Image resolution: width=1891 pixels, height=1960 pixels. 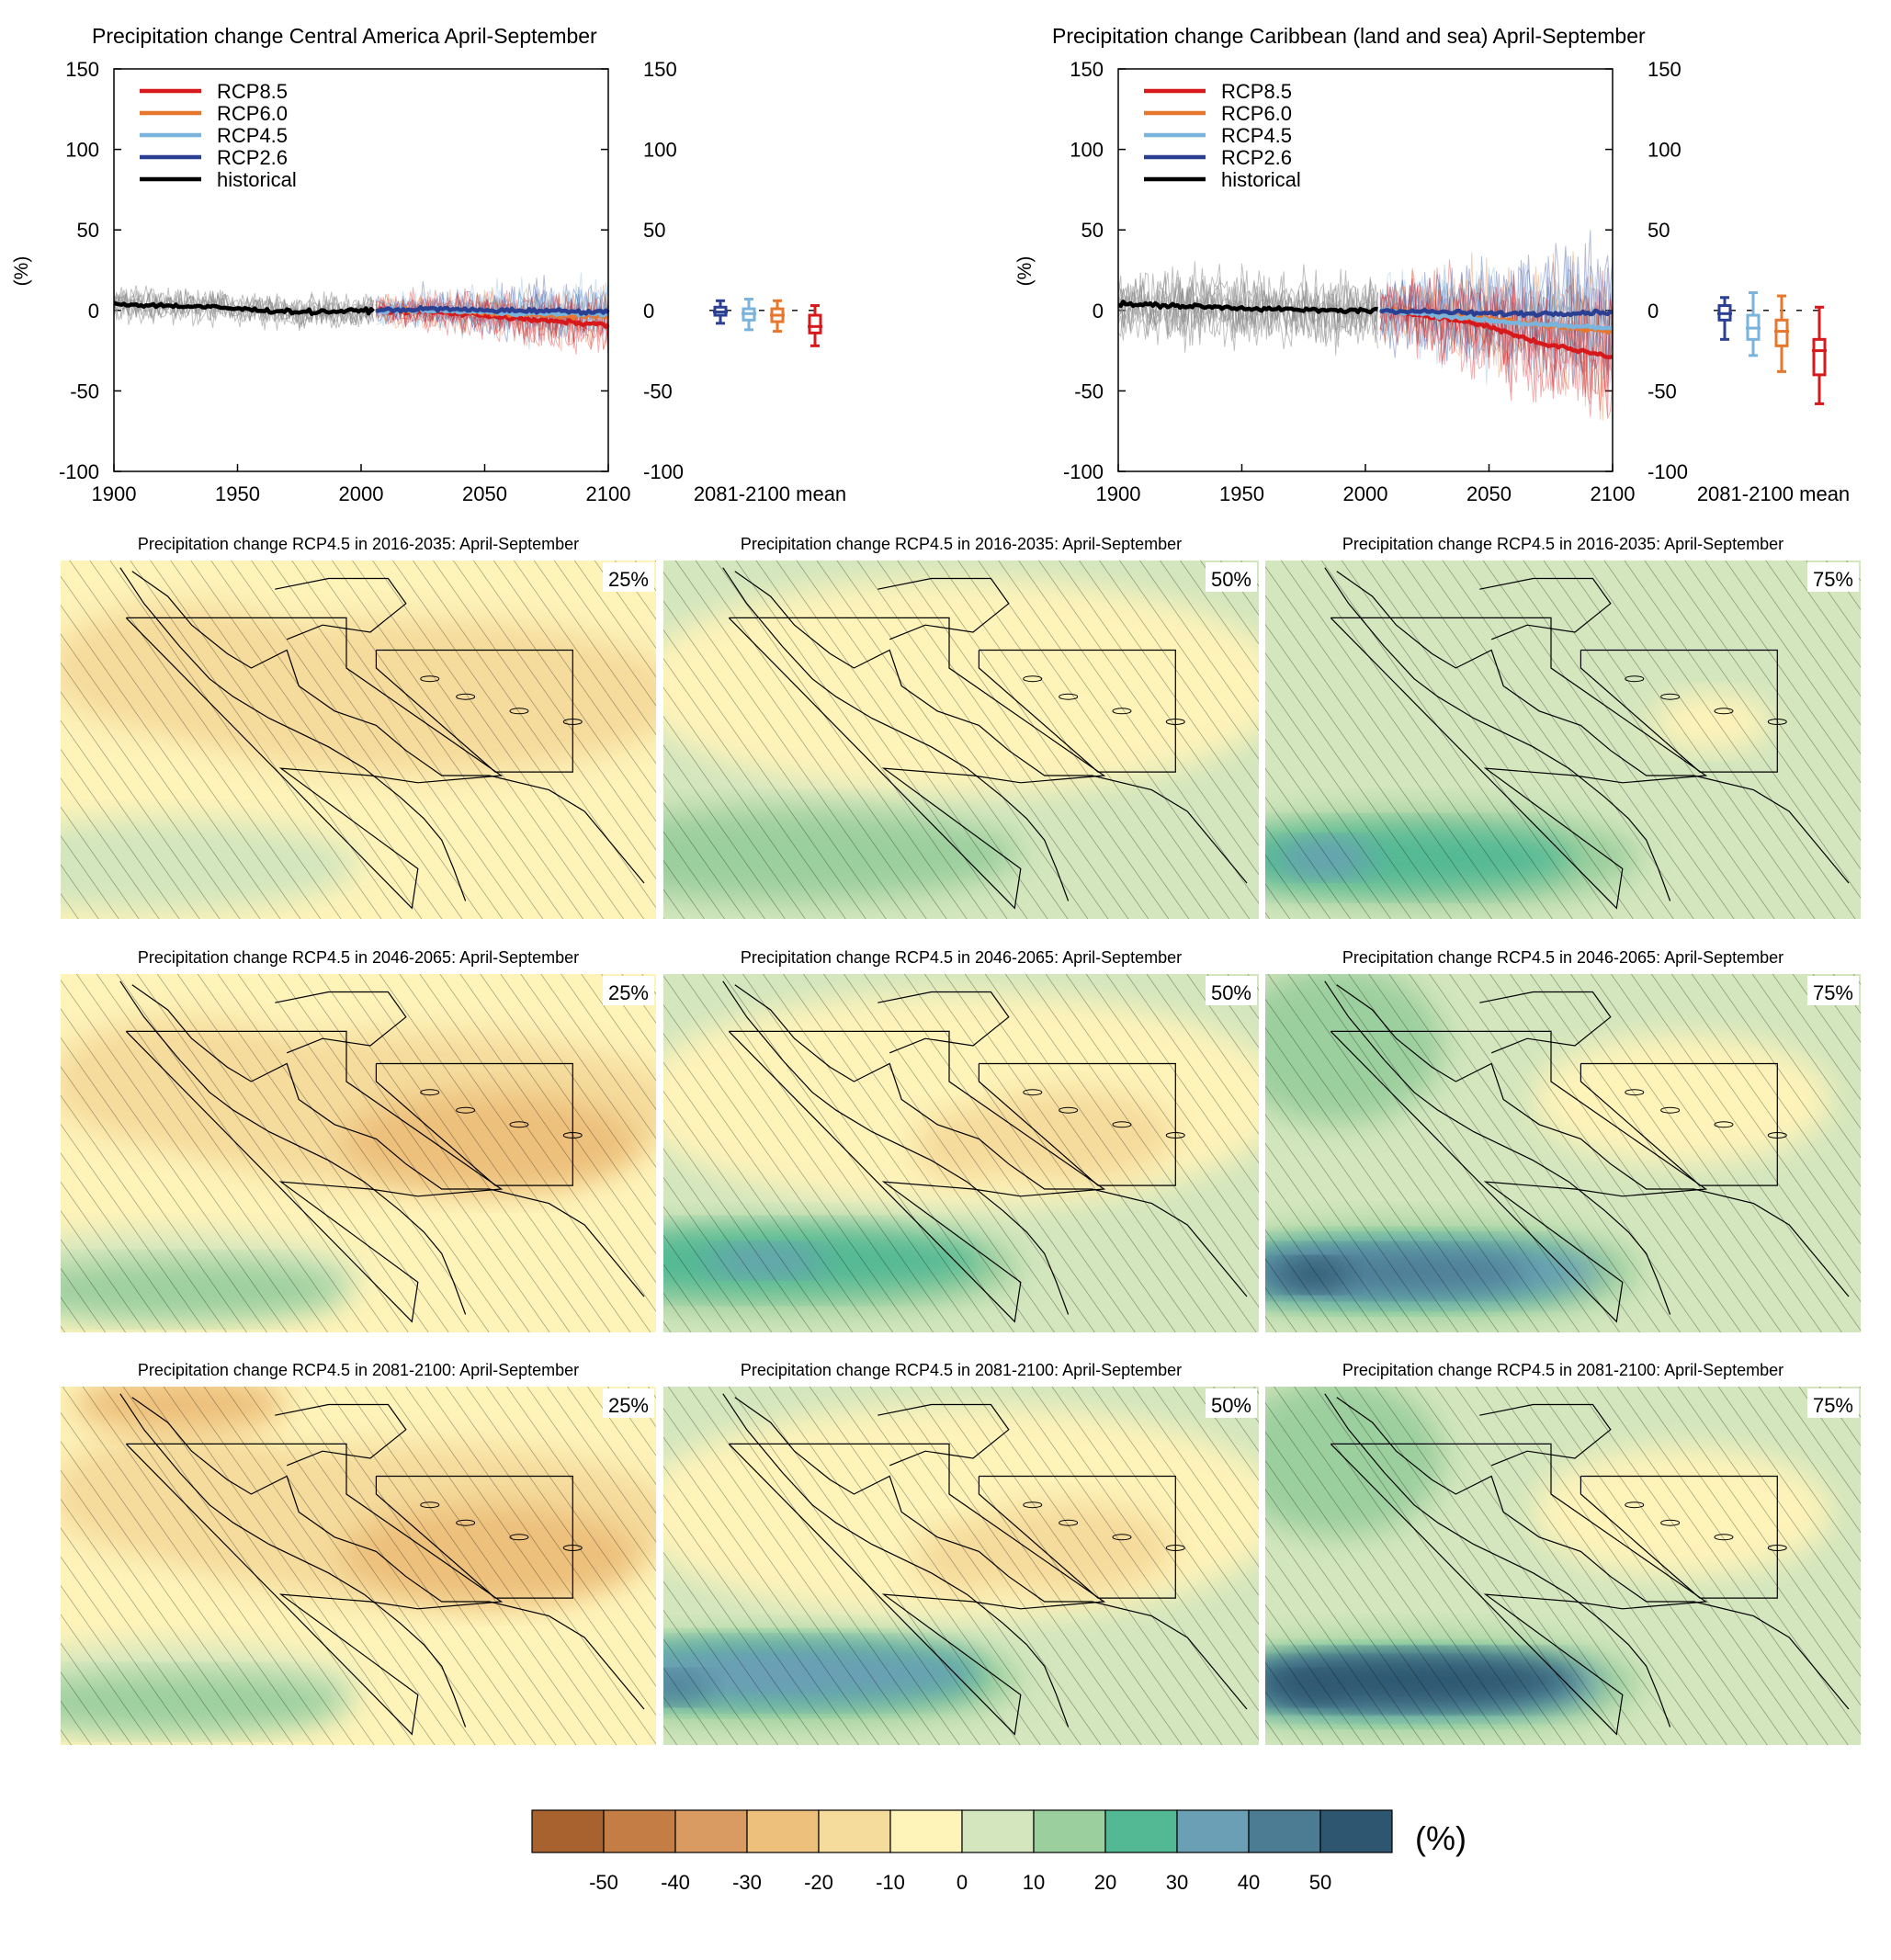 I want to click on x-tick-label: 2050, so click(x=1489, y=494).